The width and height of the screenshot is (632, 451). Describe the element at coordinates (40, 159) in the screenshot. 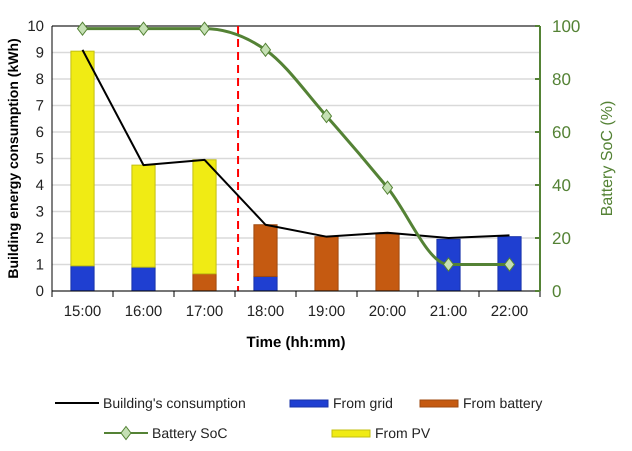

I see `y-tick-label: 5` at that location.